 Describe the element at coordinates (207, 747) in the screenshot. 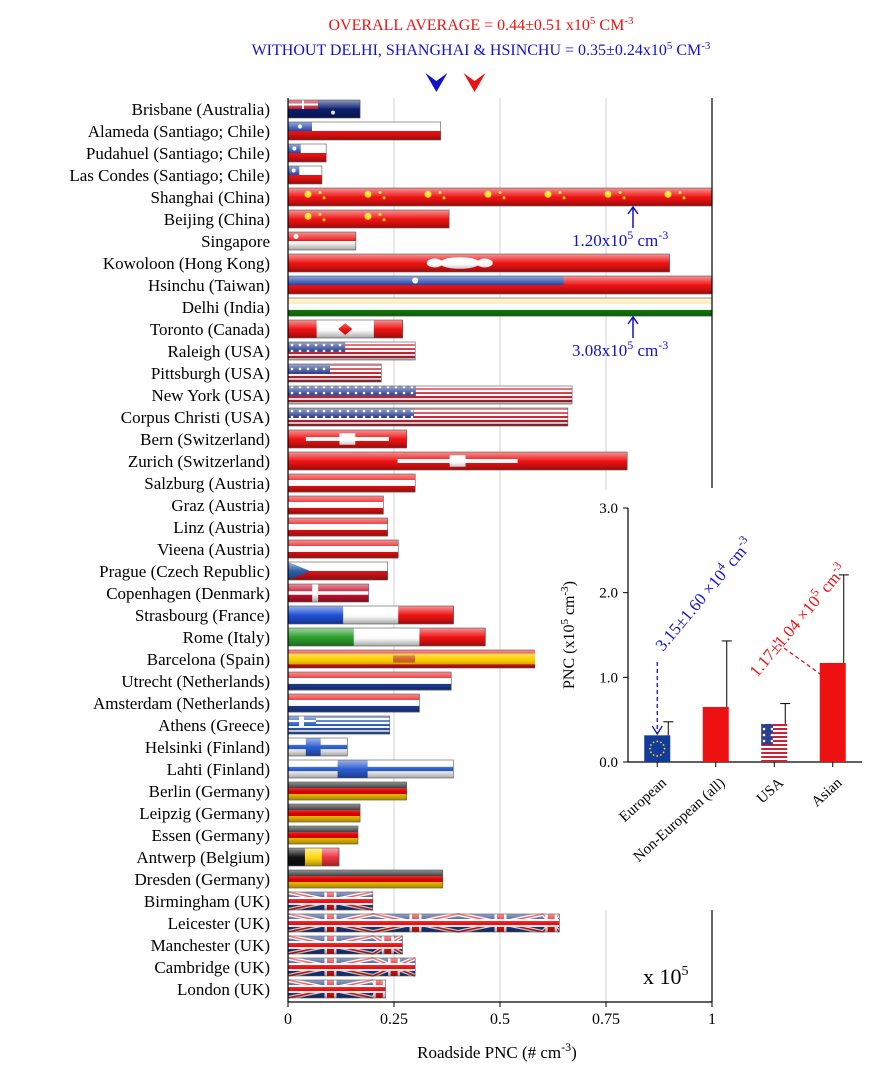

I see `category-label: Helsinki (Finland)` at that location.